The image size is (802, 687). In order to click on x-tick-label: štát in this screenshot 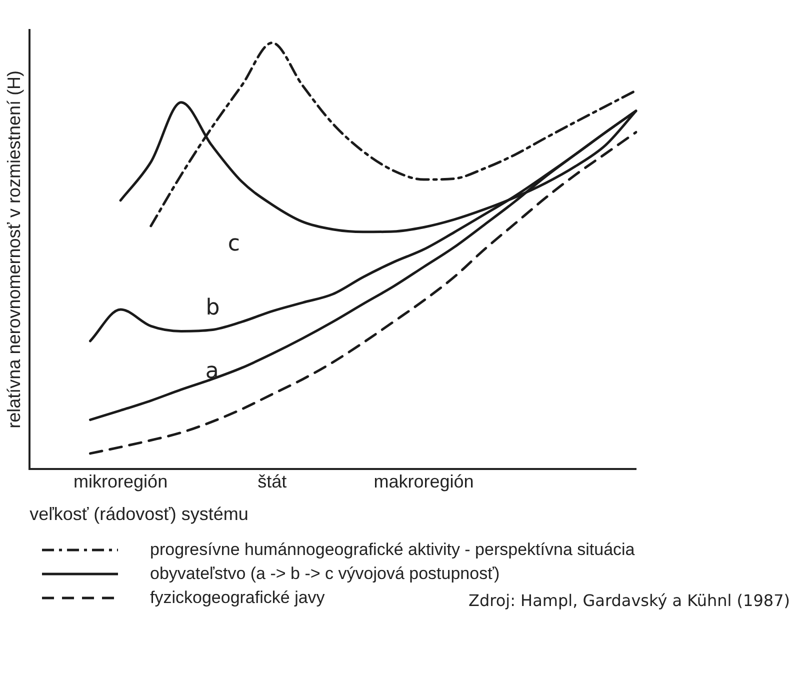, I will do `click(272, 482)`.